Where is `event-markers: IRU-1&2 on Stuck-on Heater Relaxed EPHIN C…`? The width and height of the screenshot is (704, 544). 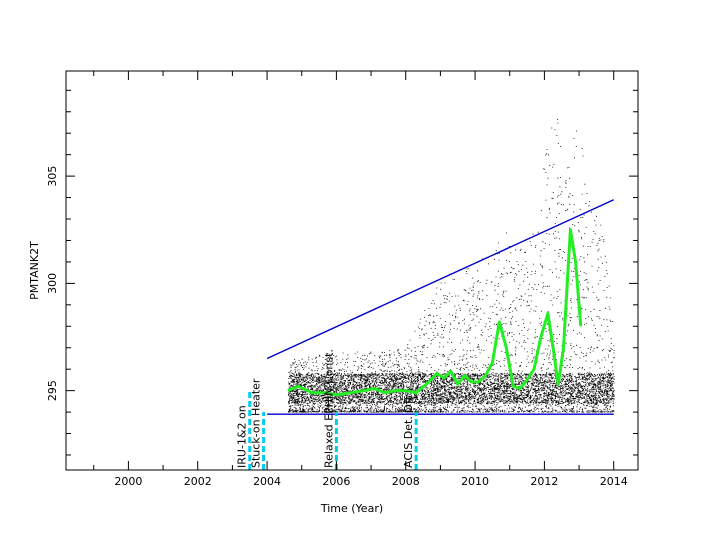 event-markers: IRU-1&2 on Stuck-on Heater Relaxed EPHIN C… is located at coordinates (327, 409).